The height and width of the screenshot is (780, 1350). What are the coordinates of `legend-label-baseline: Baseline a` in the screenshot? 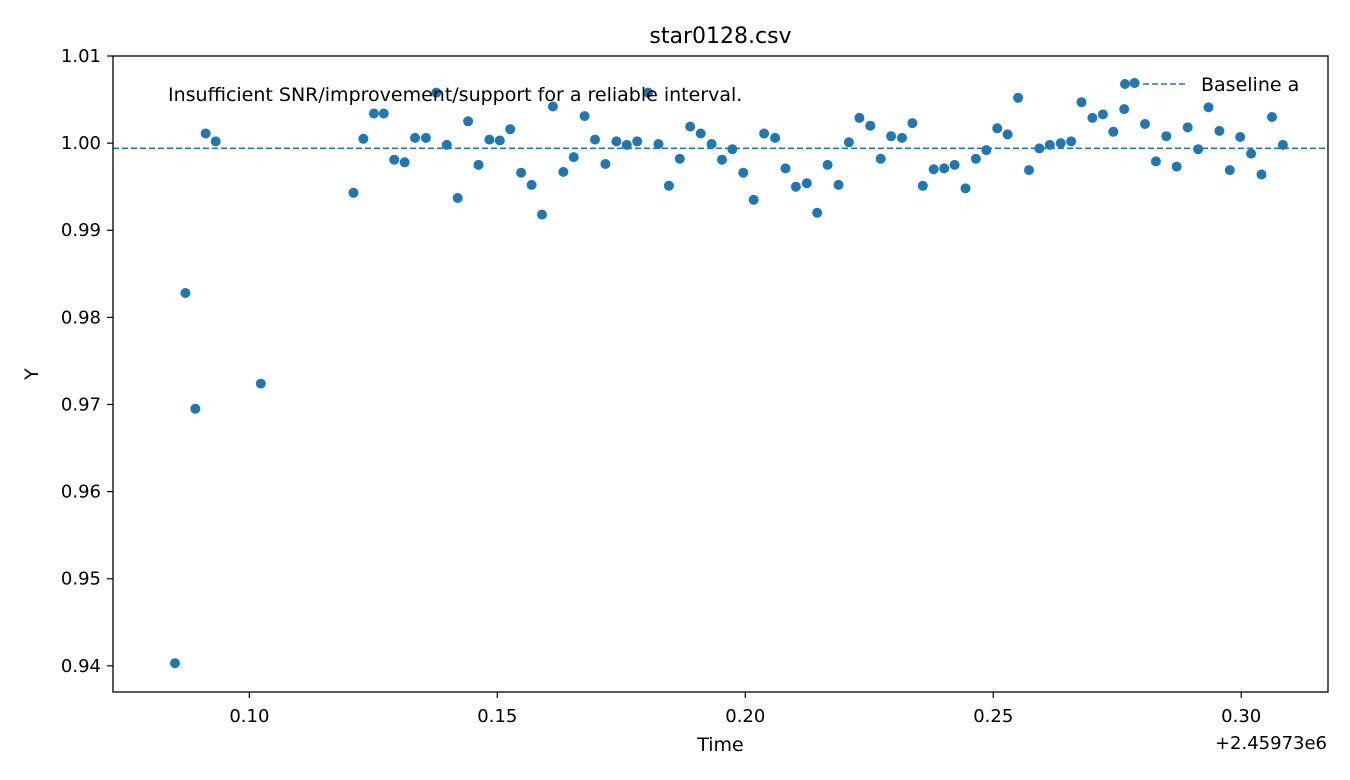 It's located at (1250, 85).